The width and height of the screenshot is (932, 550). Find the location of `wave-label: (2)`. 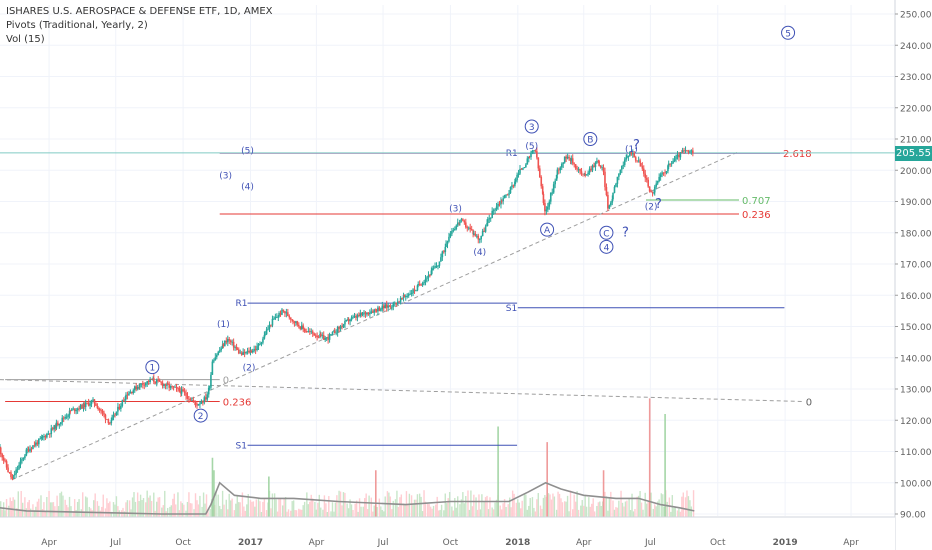

wave-label: (2) is located at coordinates (249, 369).